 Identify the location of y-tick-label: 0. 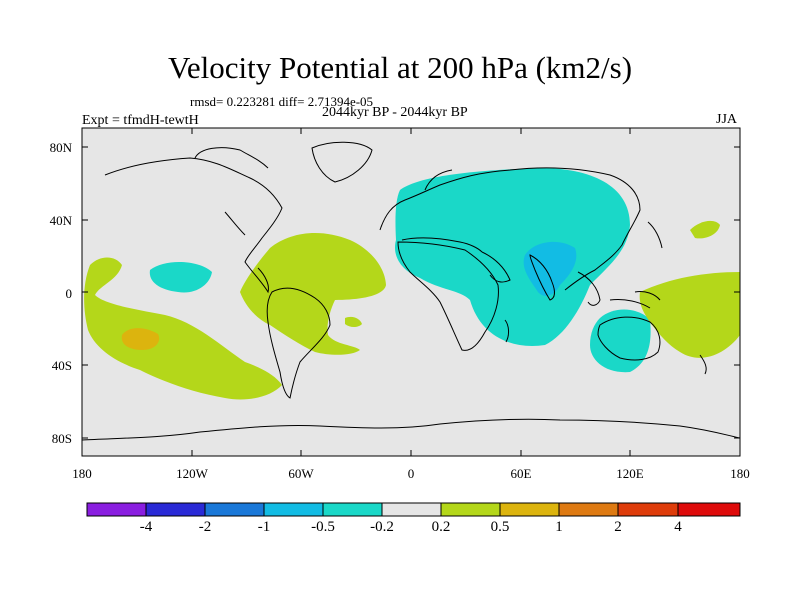
(69, 293).